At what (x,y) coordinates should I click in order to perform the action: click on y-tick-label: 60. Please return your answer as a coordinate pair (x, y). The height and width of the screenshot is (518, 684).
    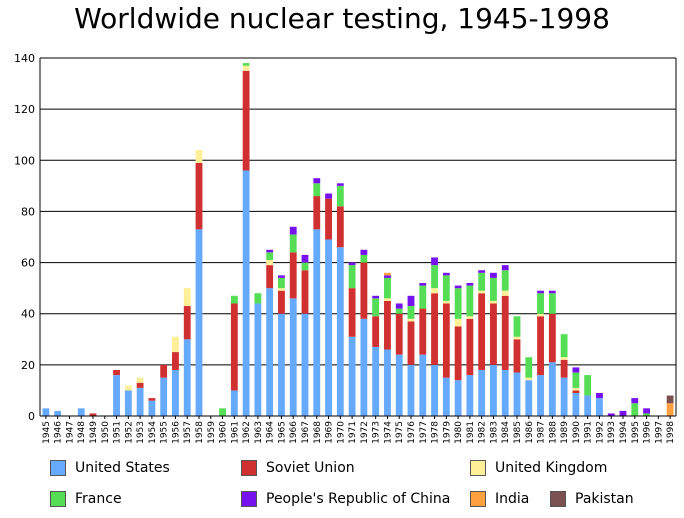
    Looking at the image, I should click on (28, 263).